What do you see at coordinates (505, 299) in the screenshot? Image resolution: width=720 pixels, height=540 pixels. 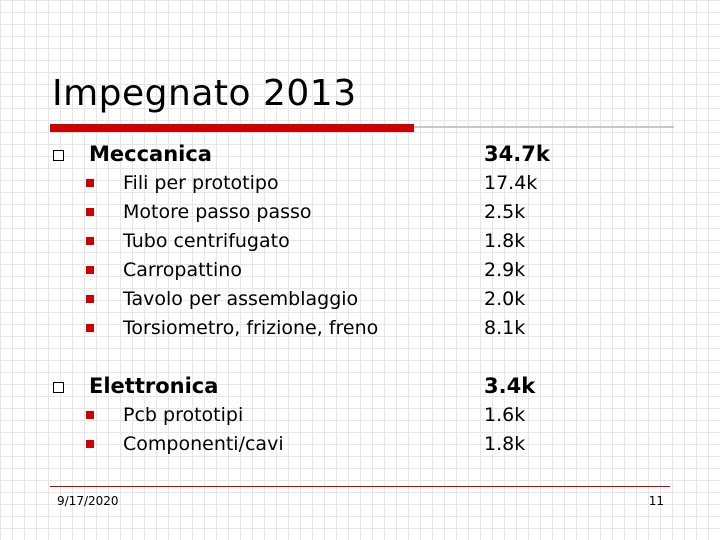 I see `item-value: 2.0k` at bounding box center [505, 299].